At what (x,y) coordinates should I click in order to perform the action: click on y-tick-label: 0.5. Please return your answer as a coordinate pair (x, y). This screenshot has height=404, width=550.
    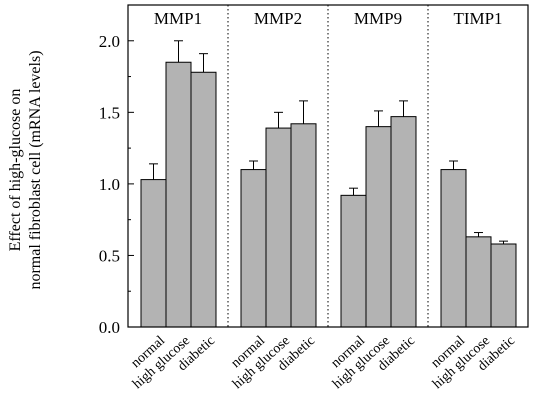
    Looking at the image, I should click on (109, 255).